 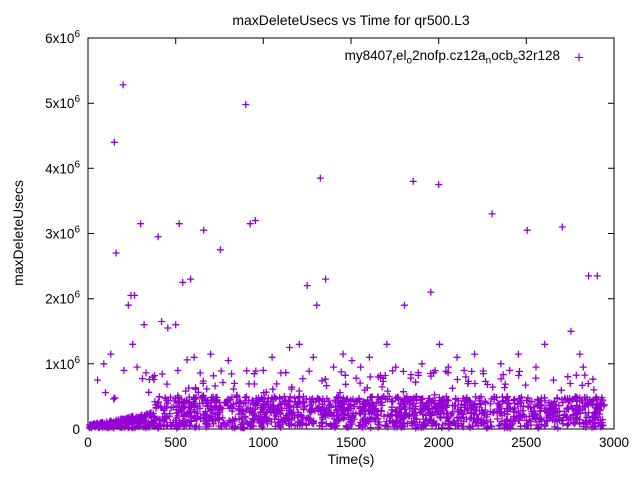 I want to click on legend-label: my8407relo2nofp.cz12anocbc32r128, so click(x=452, y=57).